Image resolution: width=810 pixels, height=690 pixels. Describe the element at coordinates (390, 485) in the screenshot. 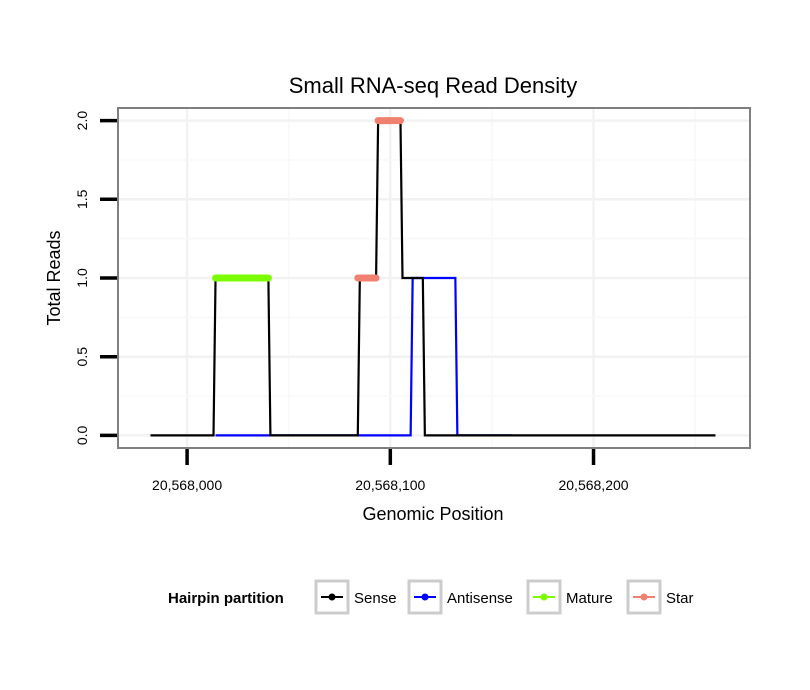

I see `x-tick-label: 20,568,100` at that location.